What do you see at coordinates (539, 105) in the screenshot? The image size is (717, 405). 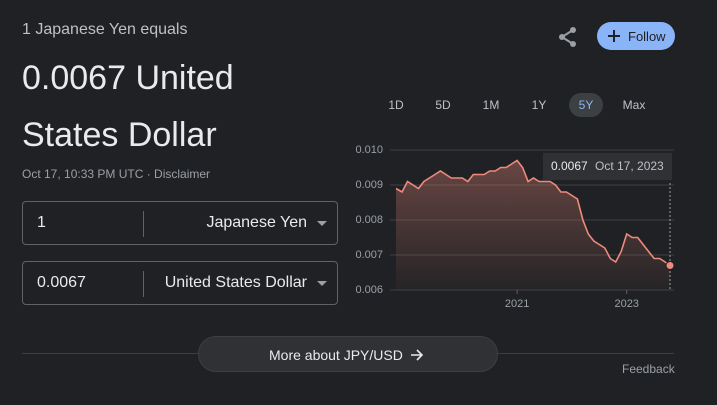 I see `range-tab: 1Y` at bounding box center [539, 105].